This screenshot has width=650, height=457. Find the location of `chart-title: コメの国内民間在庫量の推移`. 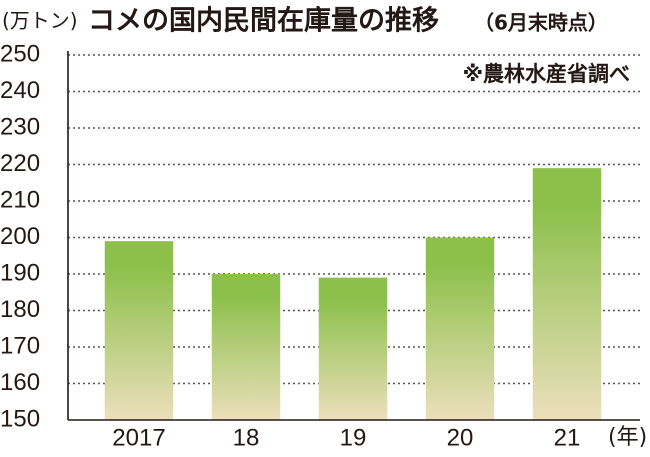

chart-title: コメの国内民間在庫量の推移 is located at coordinates (263, 21).